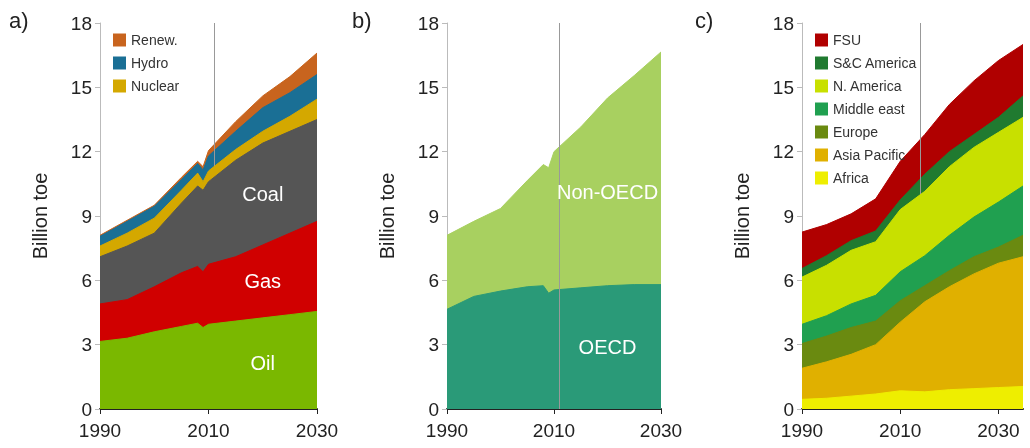 Image resolution: width=1030 pixels, height=448 pixels. I want to click on chart-title: c), so click(704, 20).